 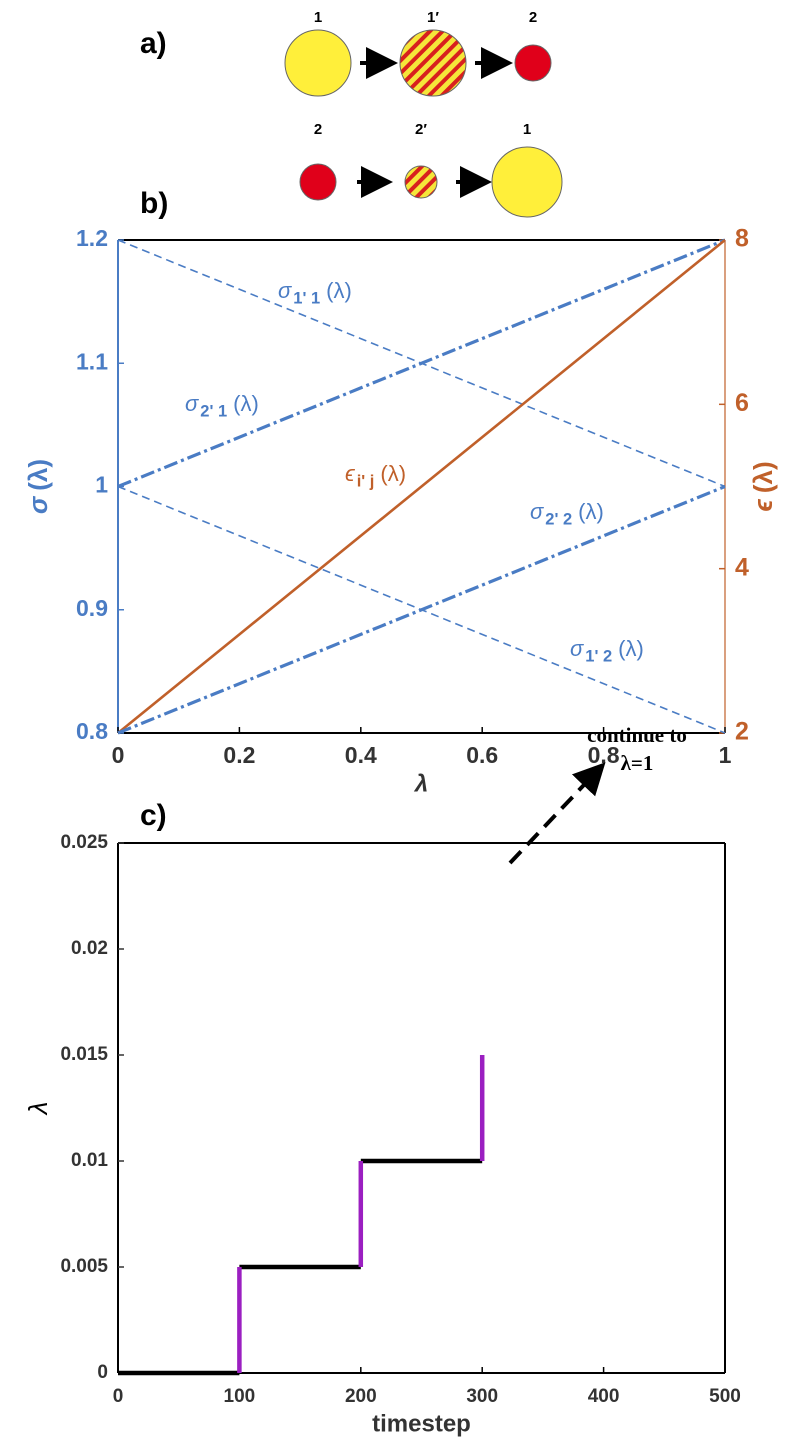 I want to click on label-subscript: 2' 1, so click(x=213, y=412).